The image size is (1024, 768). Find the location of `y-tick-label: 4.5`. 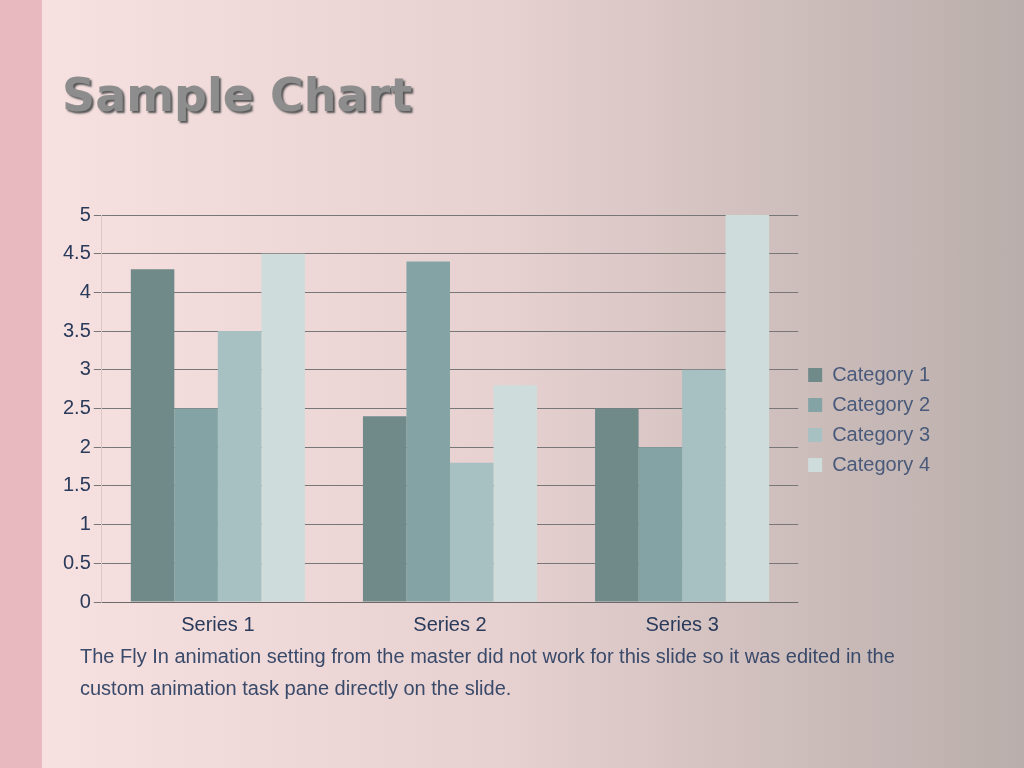

y-tick-label: 4.5 is located at coordinates (76, 252).